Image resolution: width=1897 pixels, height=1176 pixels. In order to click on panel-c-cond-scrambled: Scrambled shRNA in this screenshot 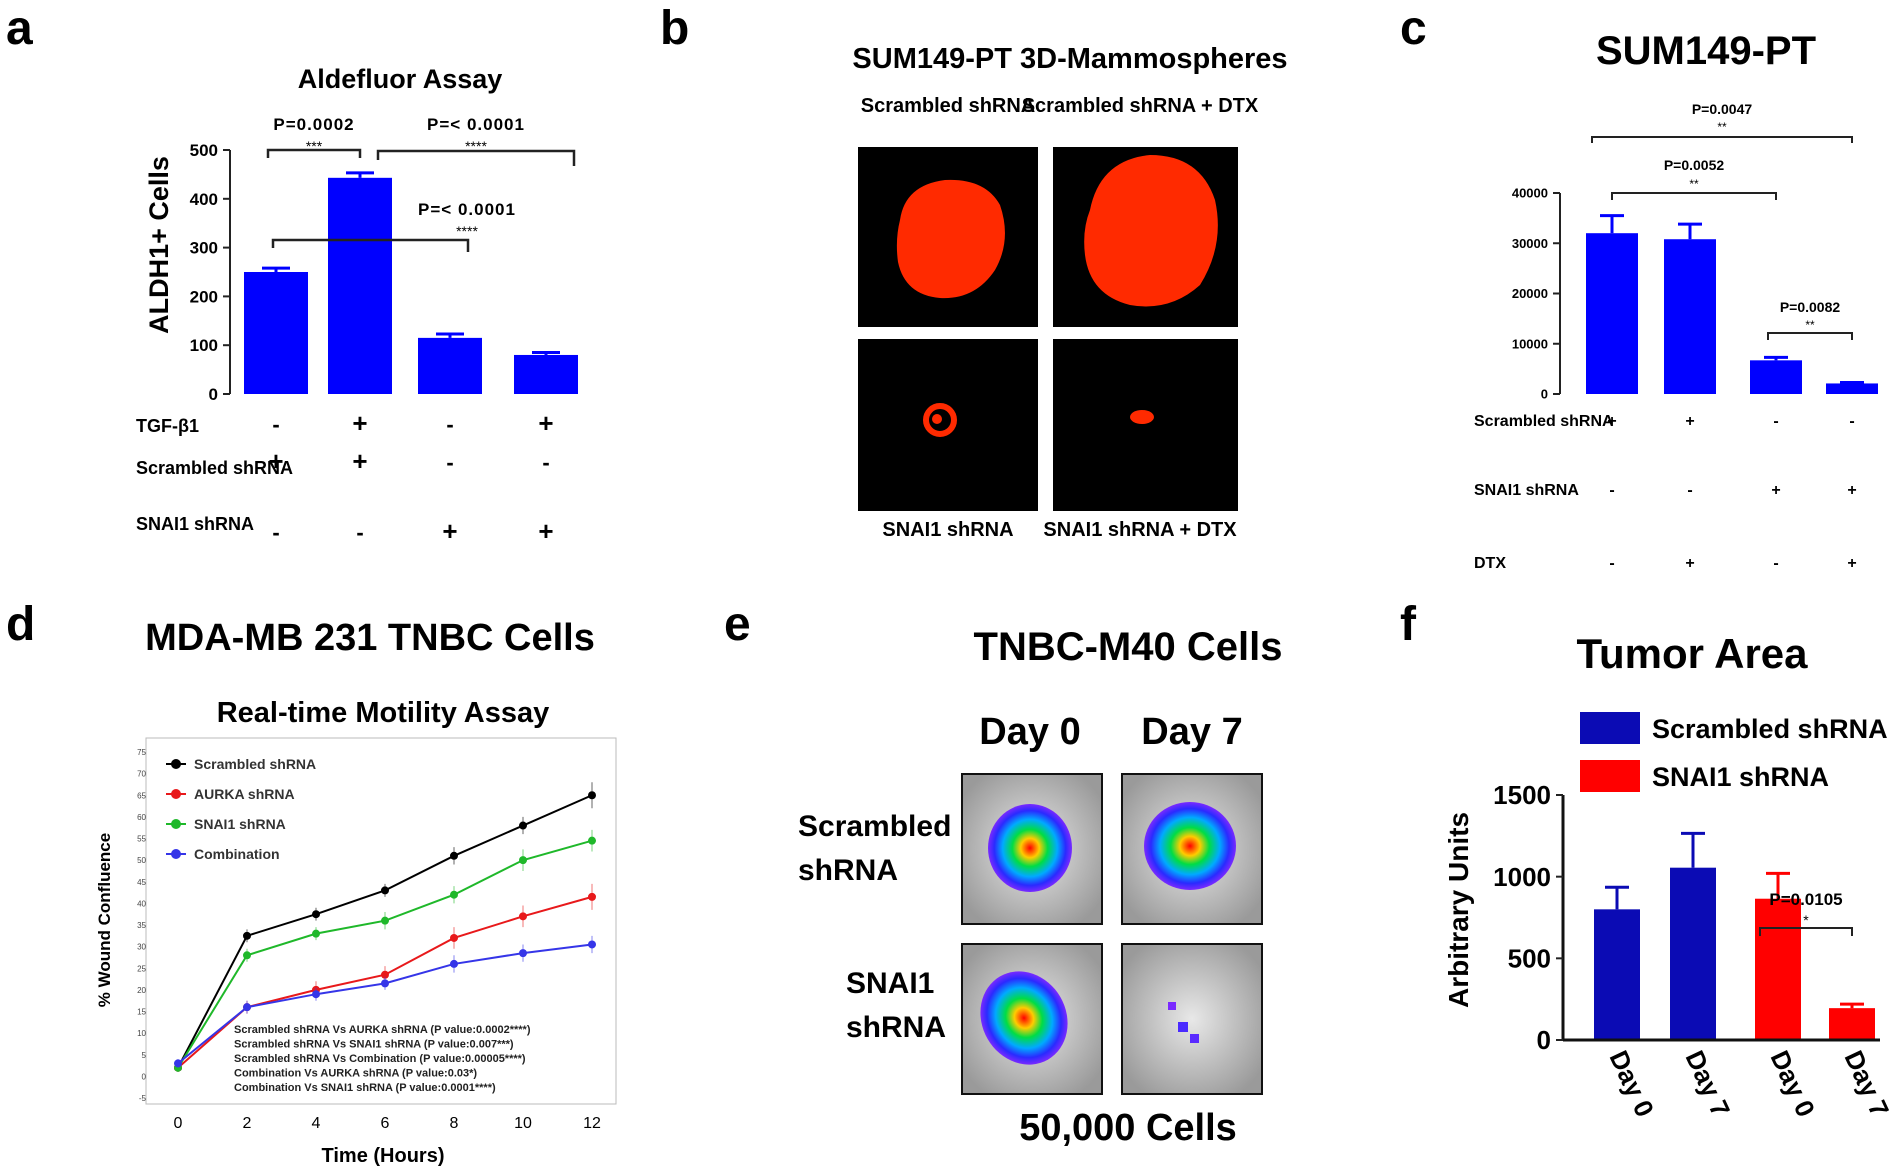, I will do `click(1544, 421)`.